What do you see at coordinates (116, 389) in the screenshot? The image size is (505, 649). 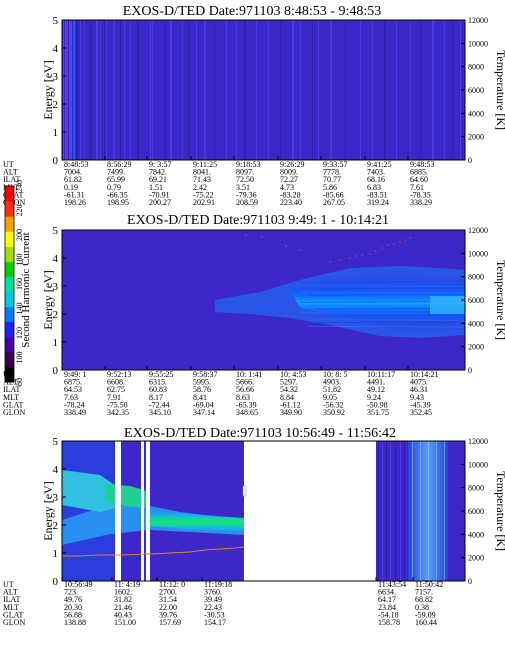 I see `table-cell: 62.75` at bounding box center [116, 389].